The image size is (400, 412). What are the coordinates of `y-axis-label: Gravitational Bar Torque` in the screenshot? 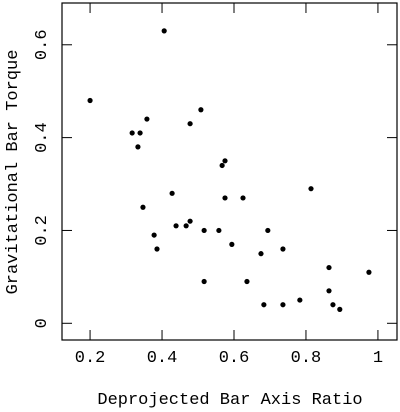 It's located at (13, 172).